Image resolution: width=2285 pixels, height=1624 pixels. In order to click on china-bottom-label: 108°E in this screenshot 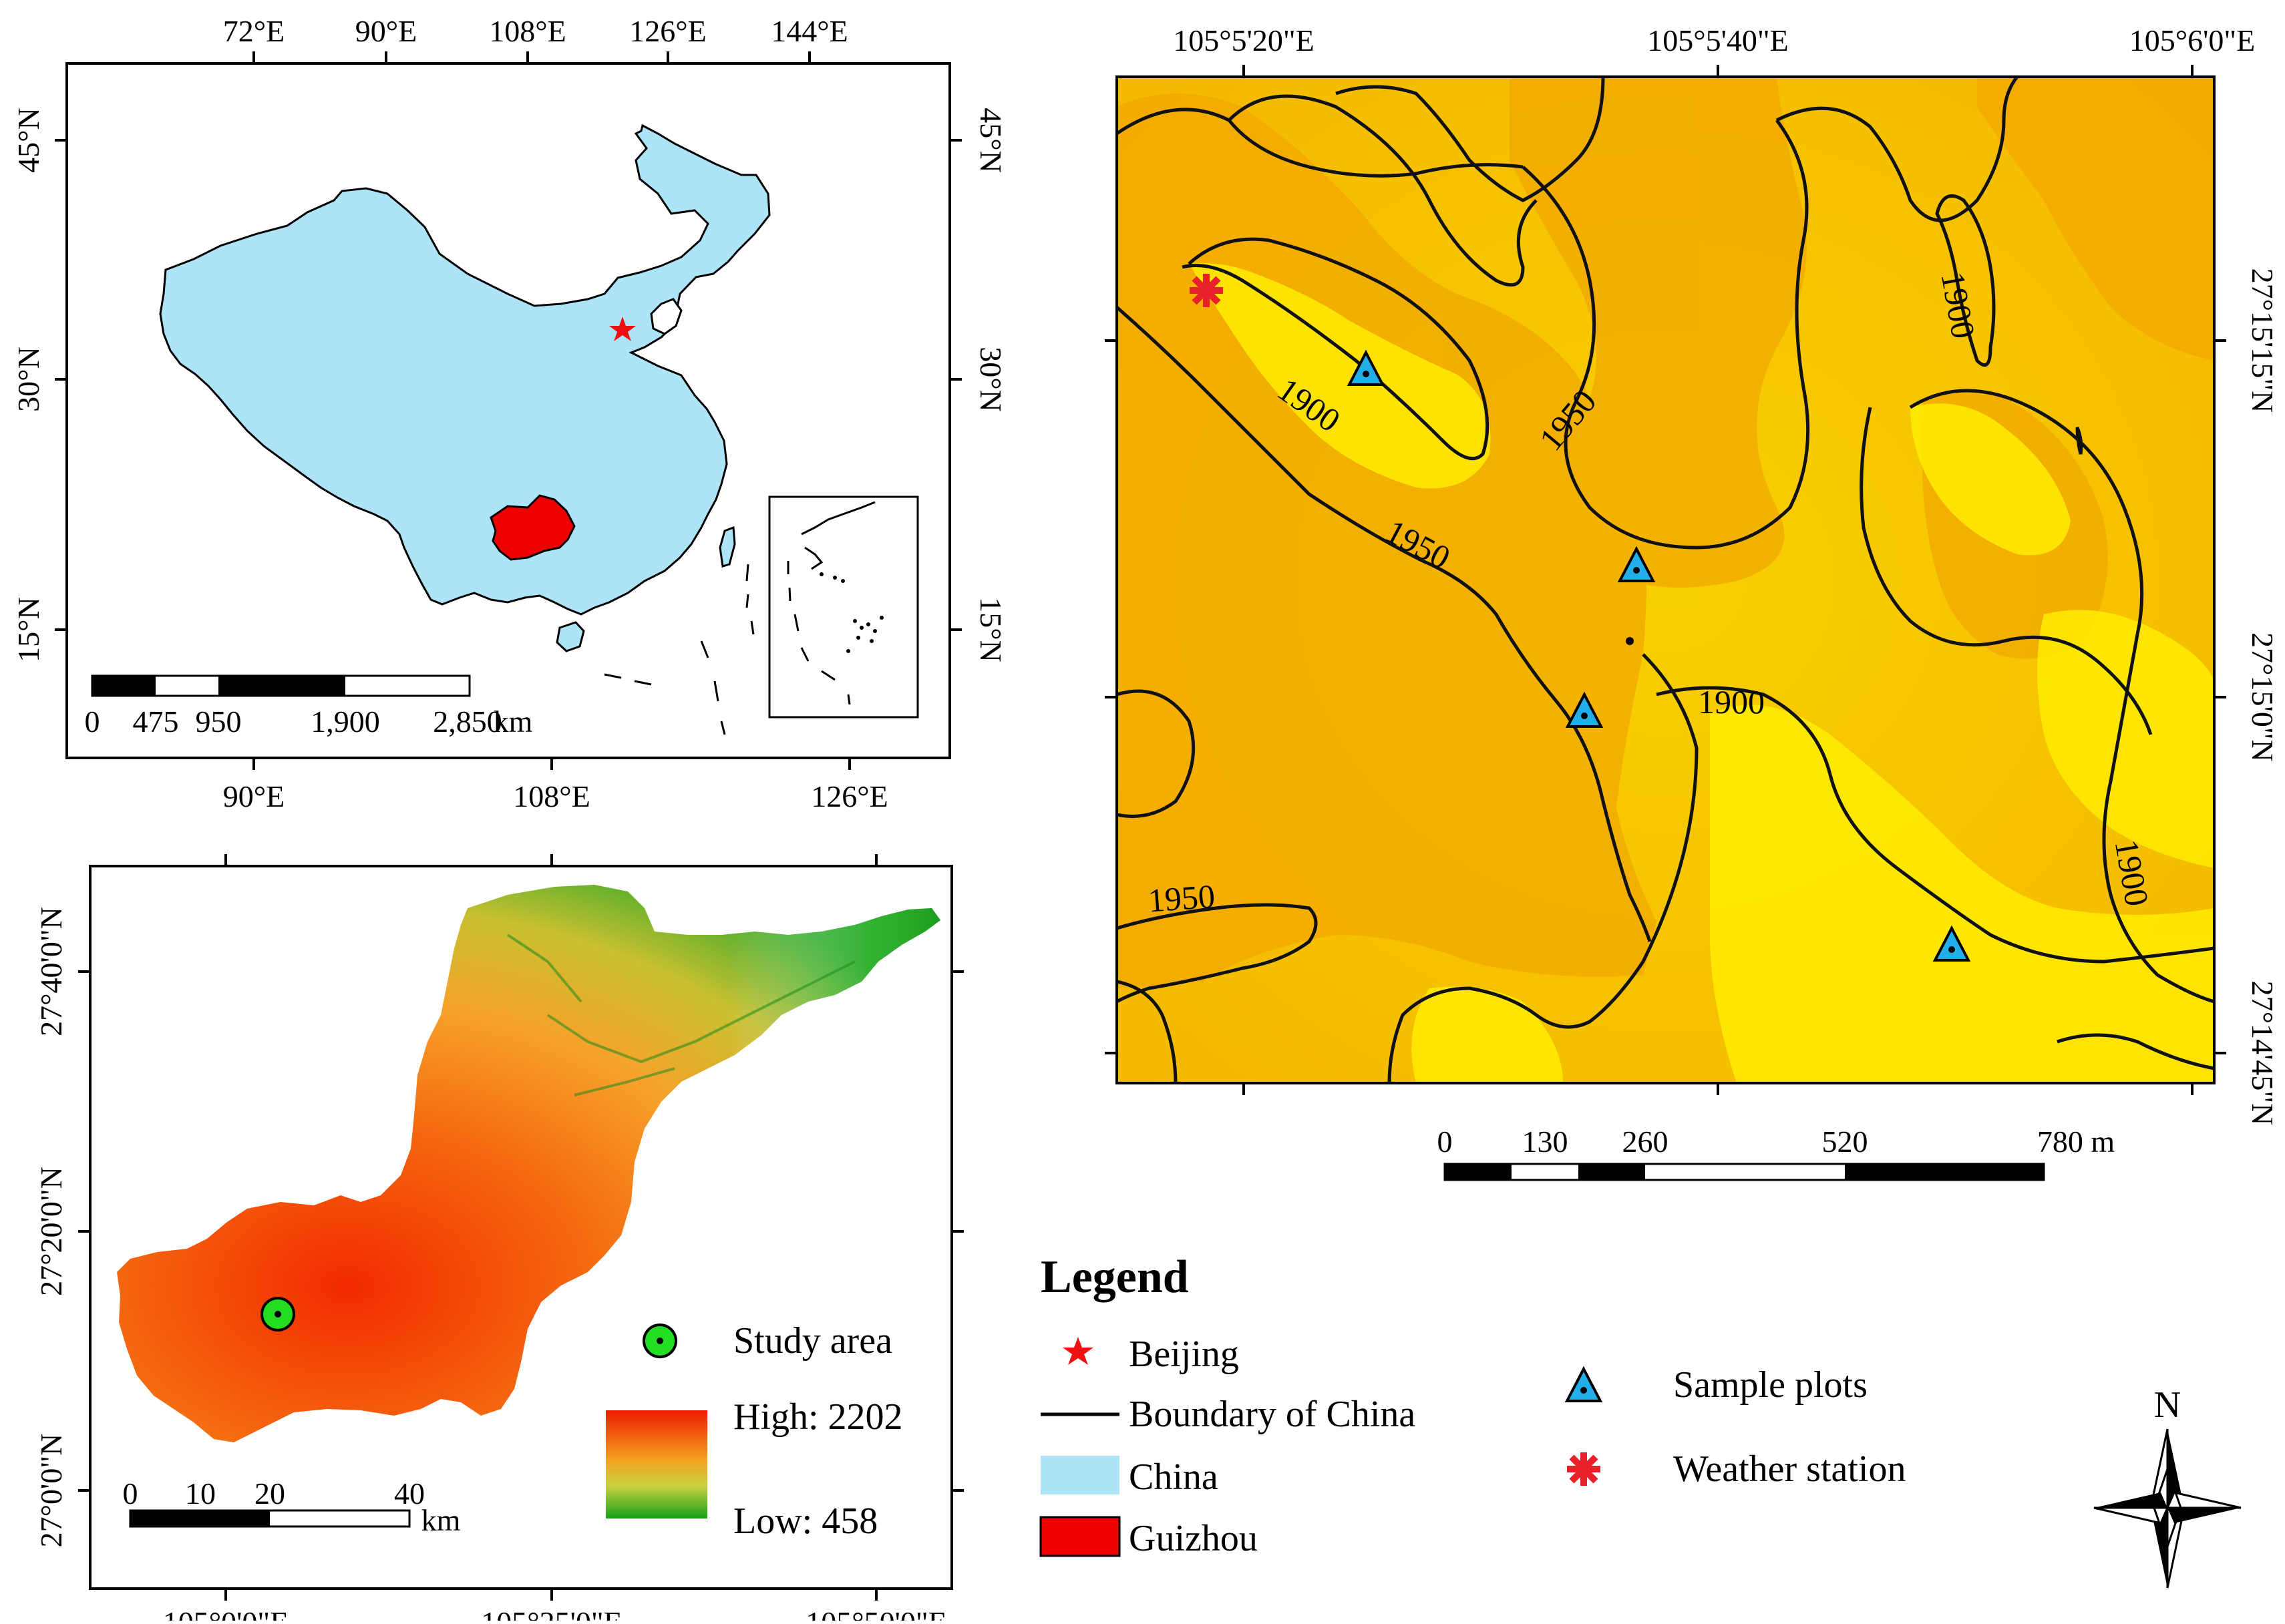, I will do `click(552, 796)`.